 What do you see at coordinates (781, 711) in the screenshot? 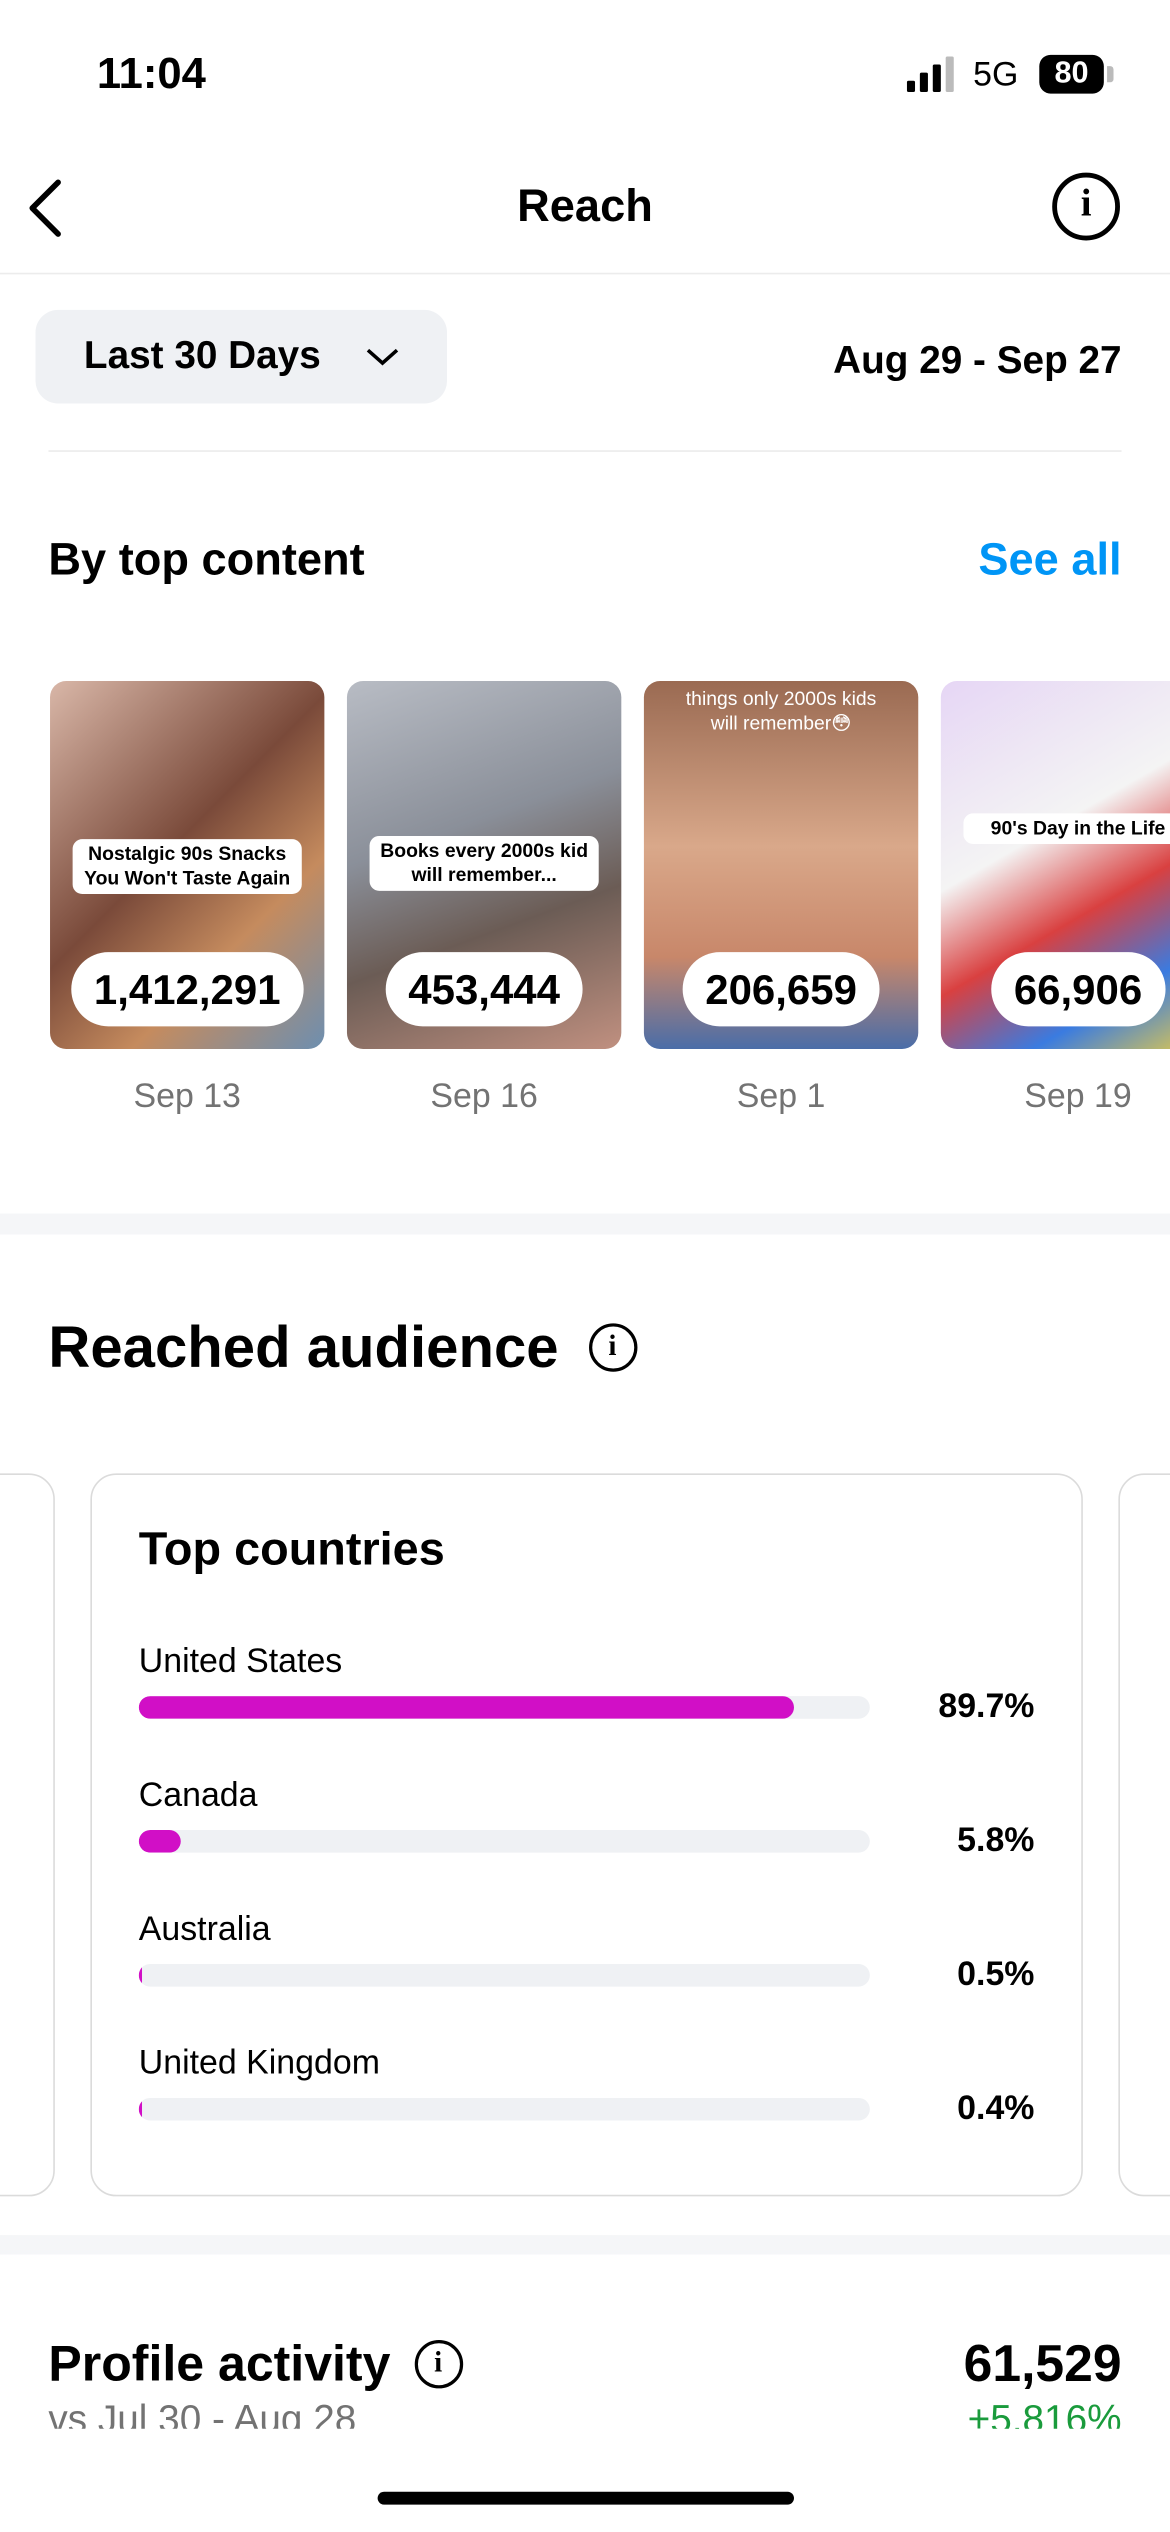
I see `content-caption: things only 2000s kids will remember😳` at bounding box center [781, 711].